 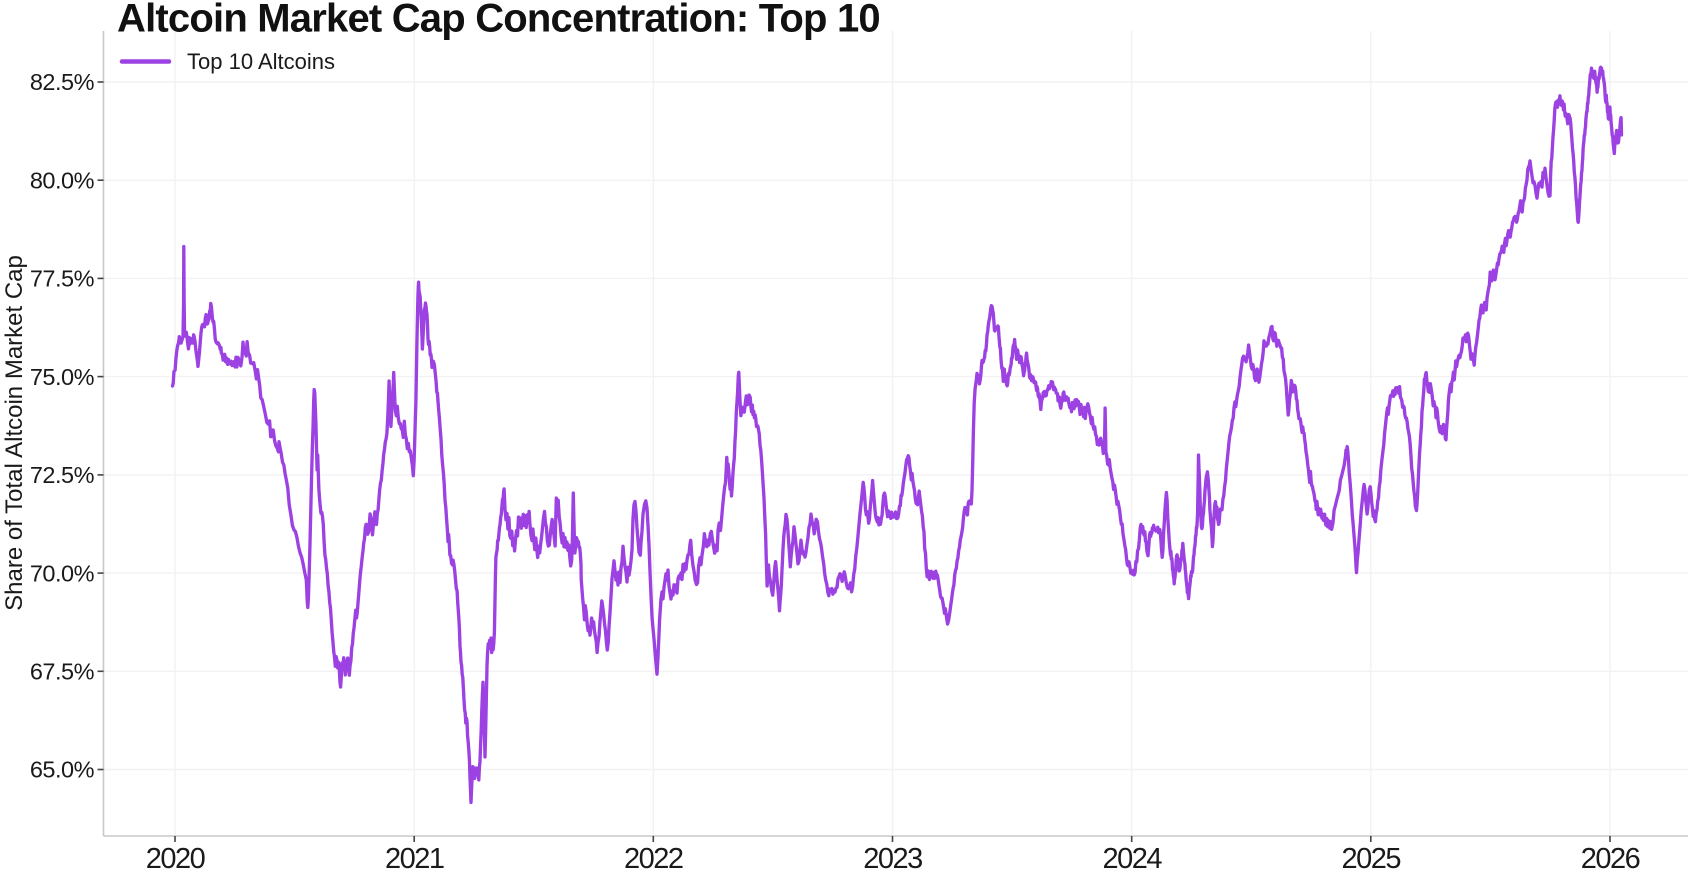 What do you see at coordinates (62, 770) in the screenshot?
I see `svg-text: 65.0%` at bounding box center [62, 770].